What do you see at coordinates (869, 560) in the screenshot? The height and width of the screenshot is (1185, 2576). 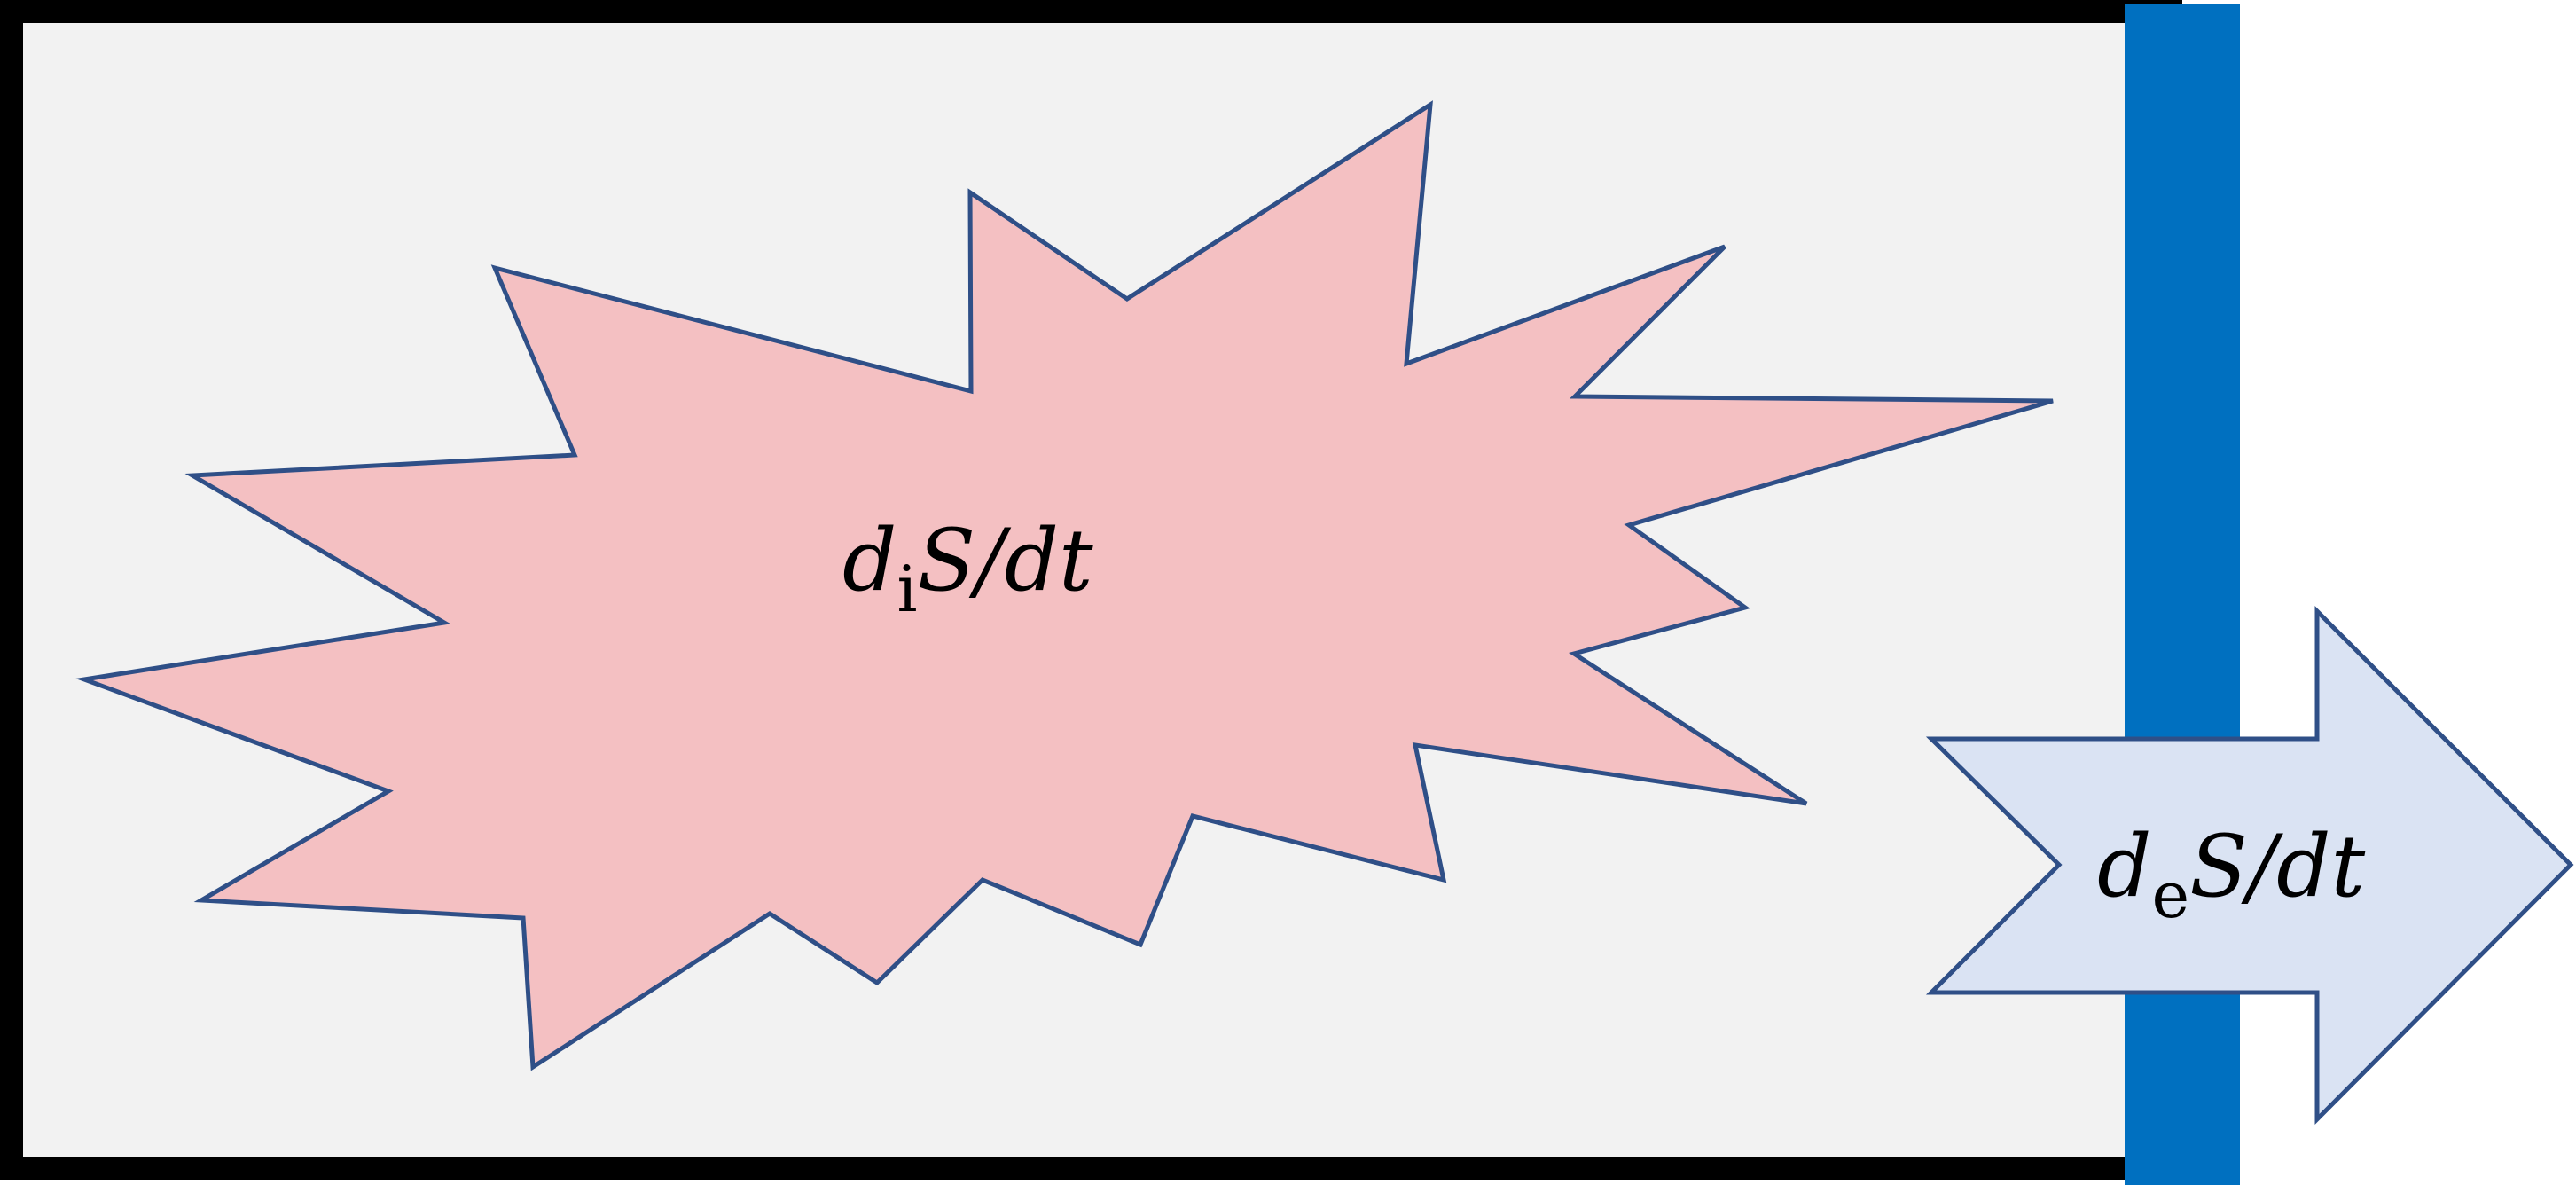 I see `internal-label-prefix: d` at bounding box center [869, 560].